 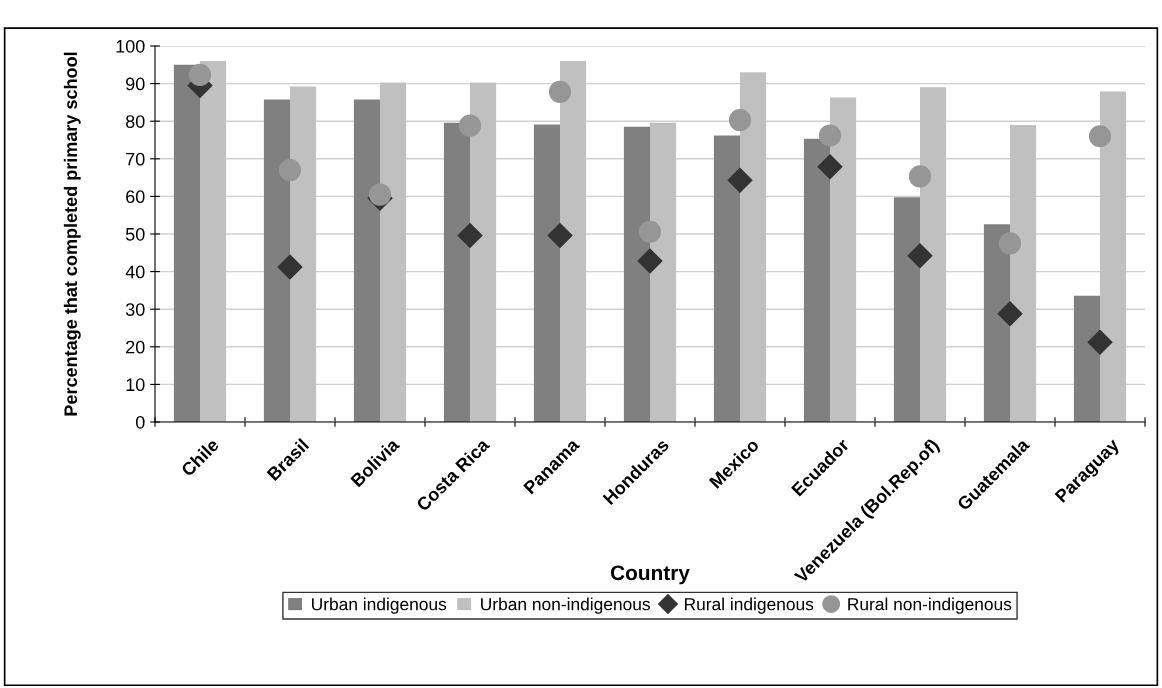 What do you see at coordinates (135, 197) in the screenshot?
I see `y-tick-label: 60` at bounding box center [135, 197].